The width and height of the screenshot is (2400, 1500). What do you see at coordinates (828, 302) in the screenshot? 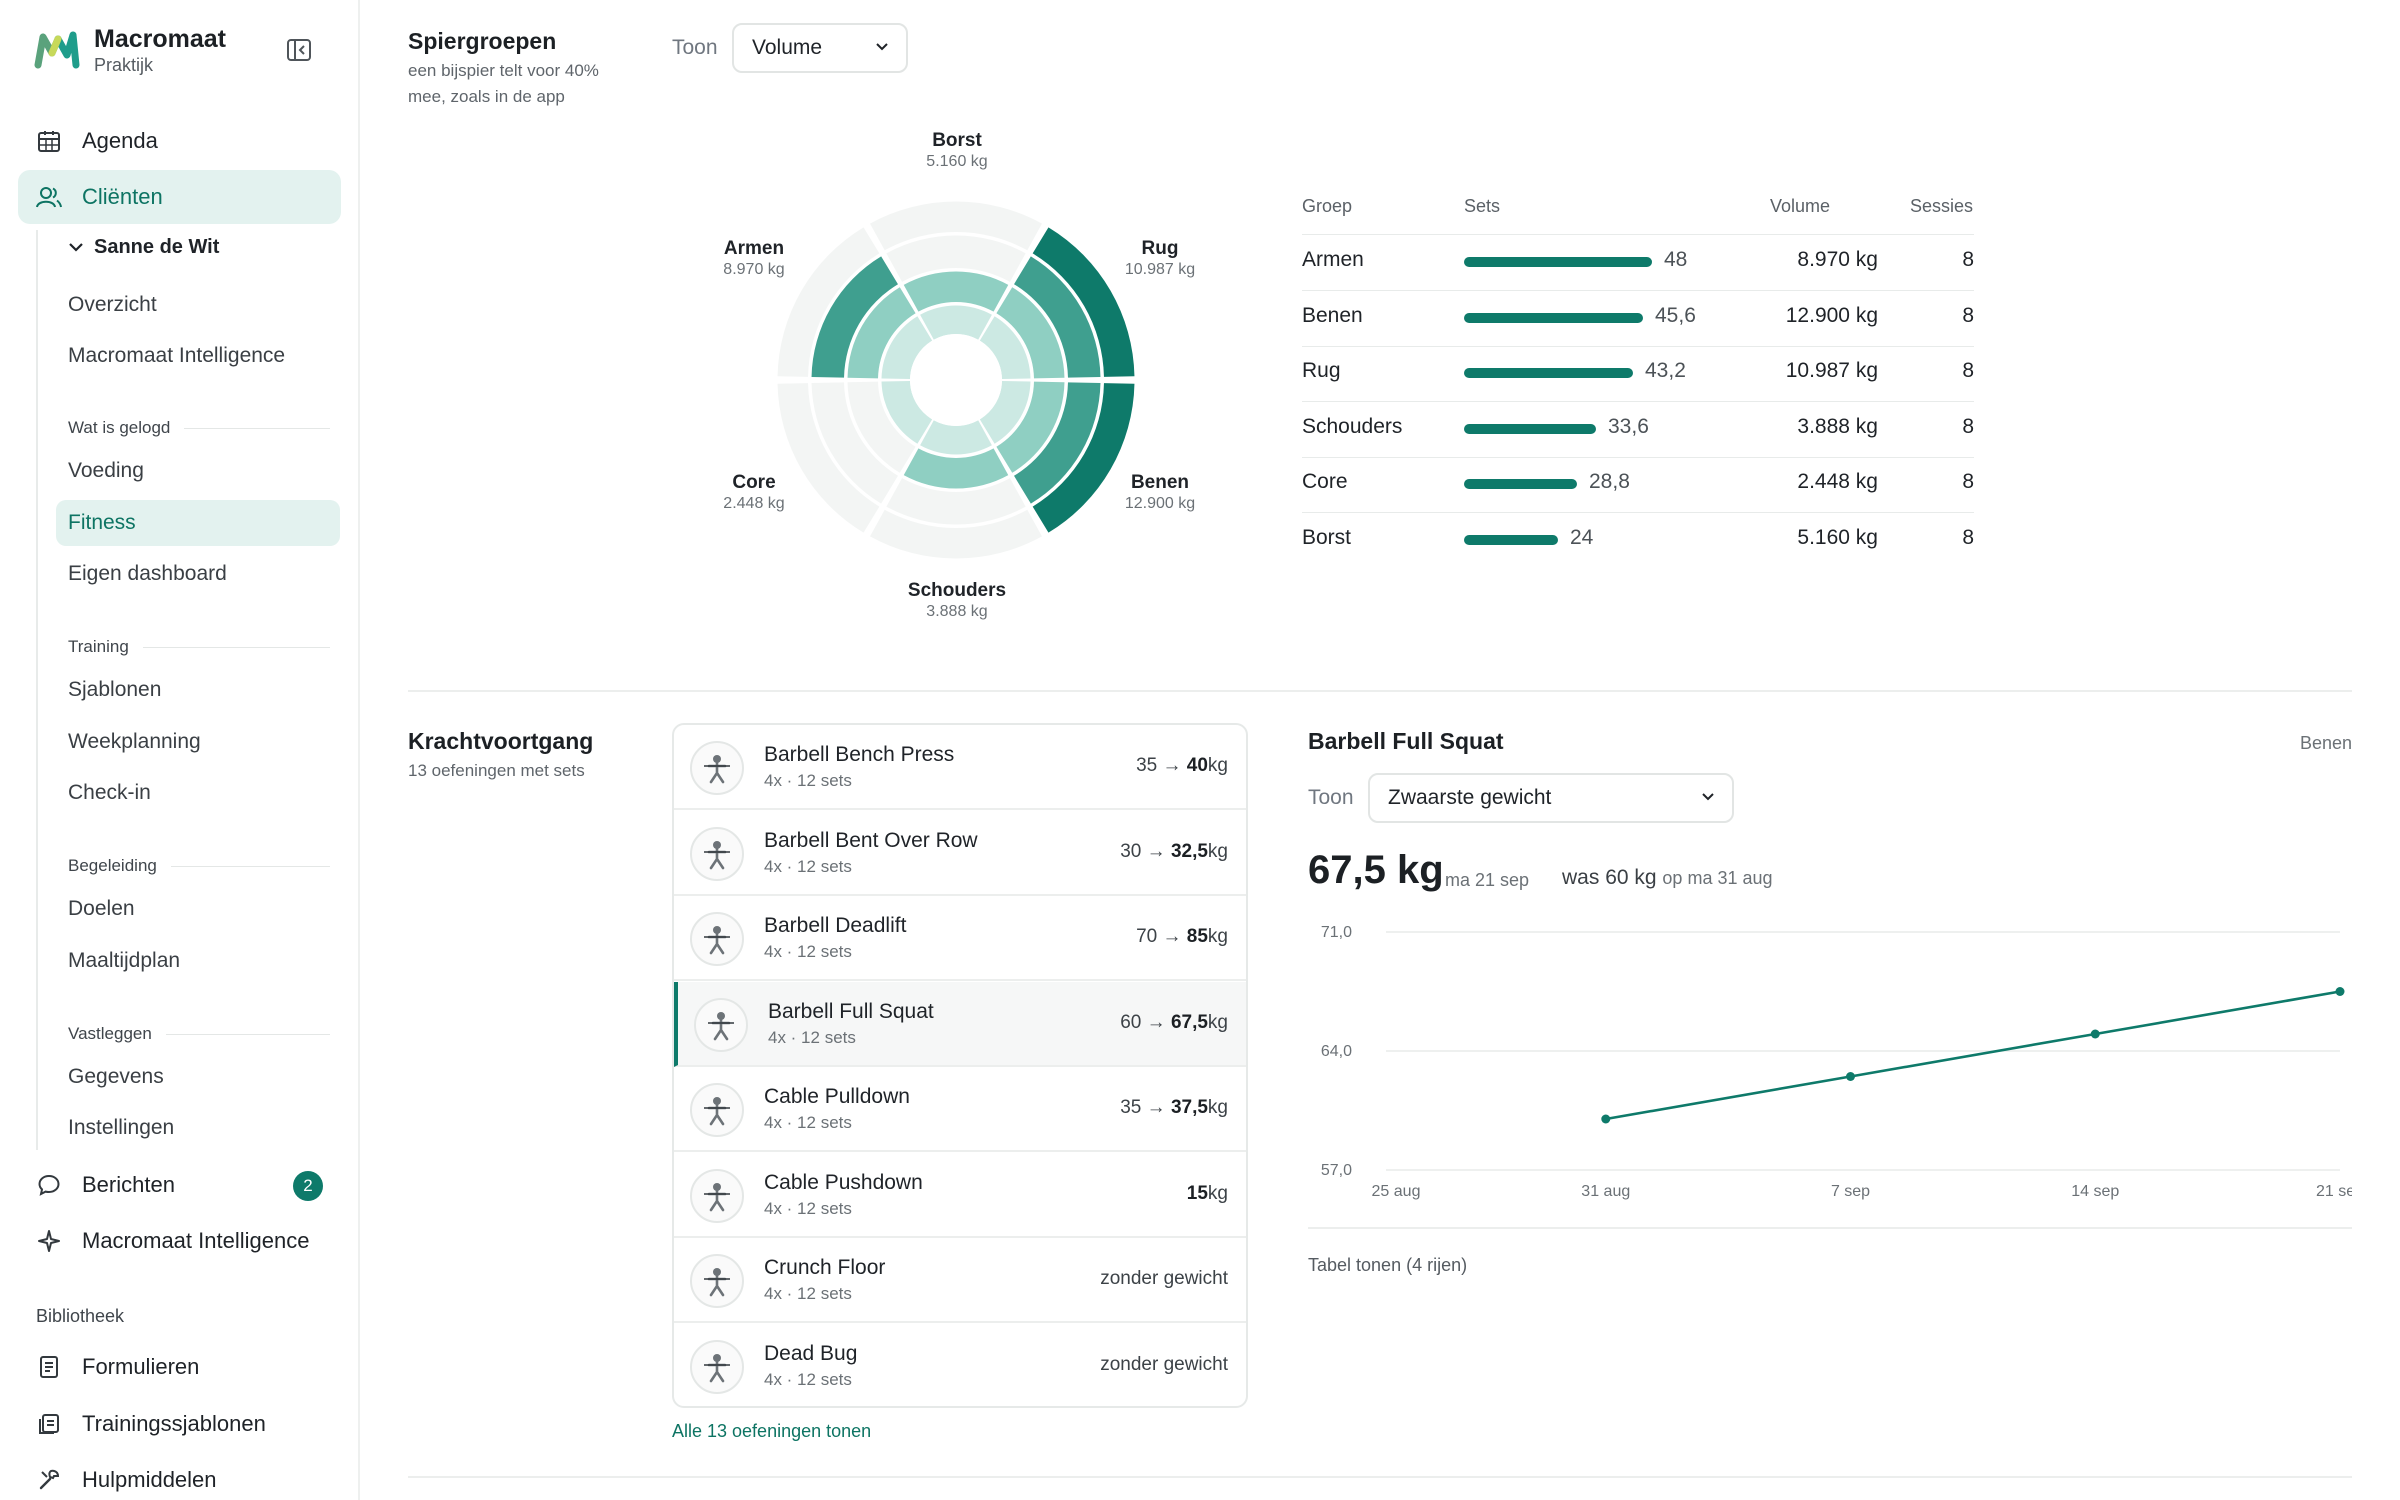
I see `radial-segment-armen` at bounding box center [828, 302].